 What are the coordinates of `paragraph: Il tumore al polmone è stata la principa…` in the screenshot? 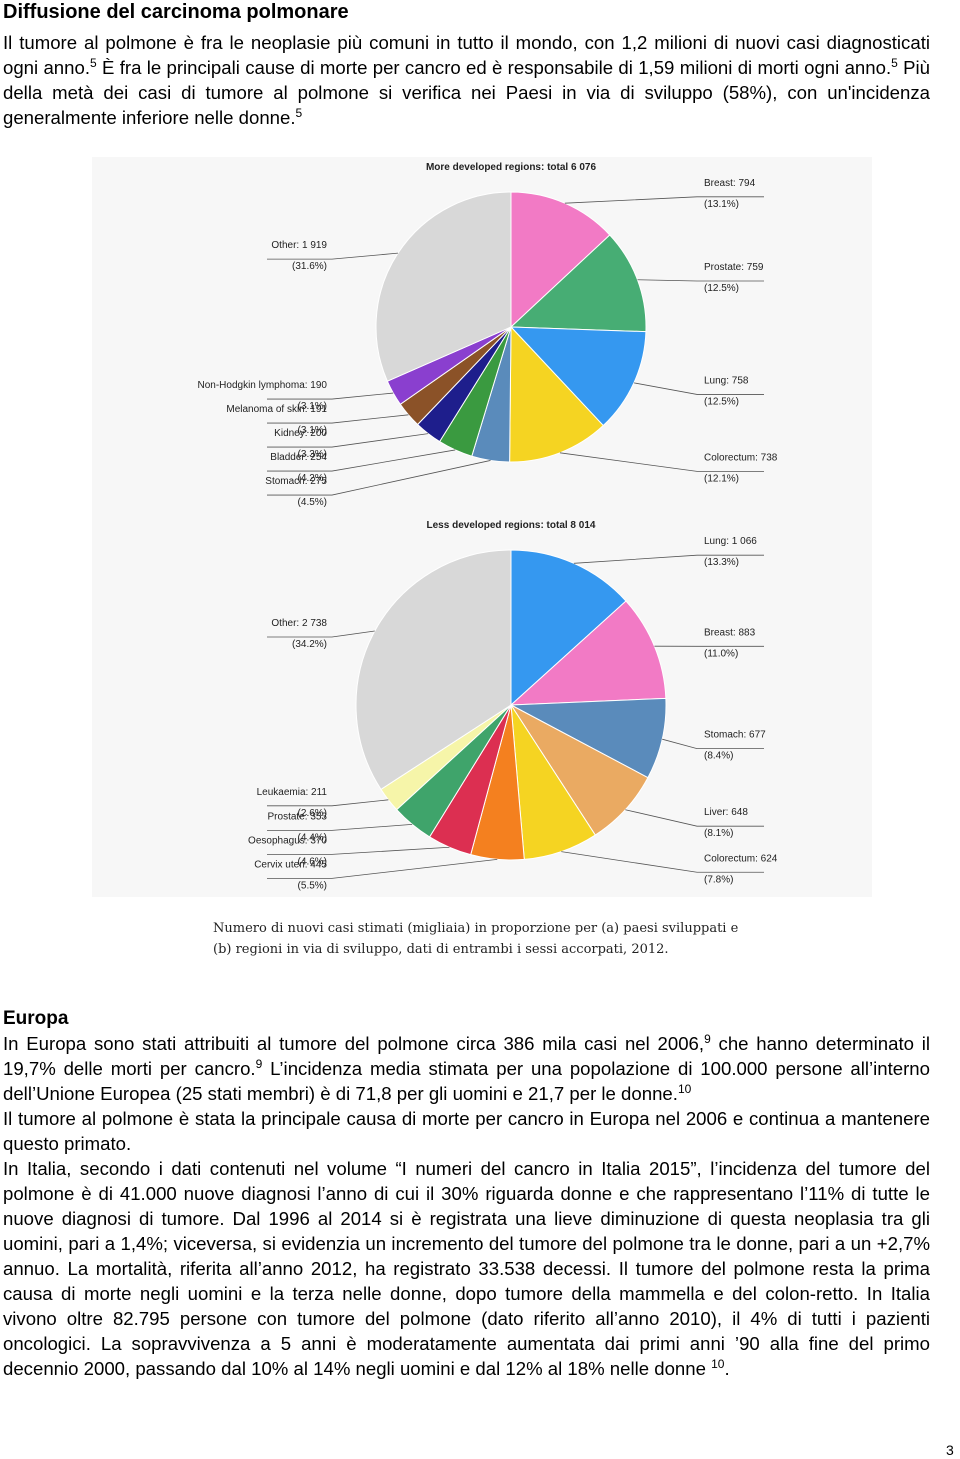 It's located at (466, 1131).